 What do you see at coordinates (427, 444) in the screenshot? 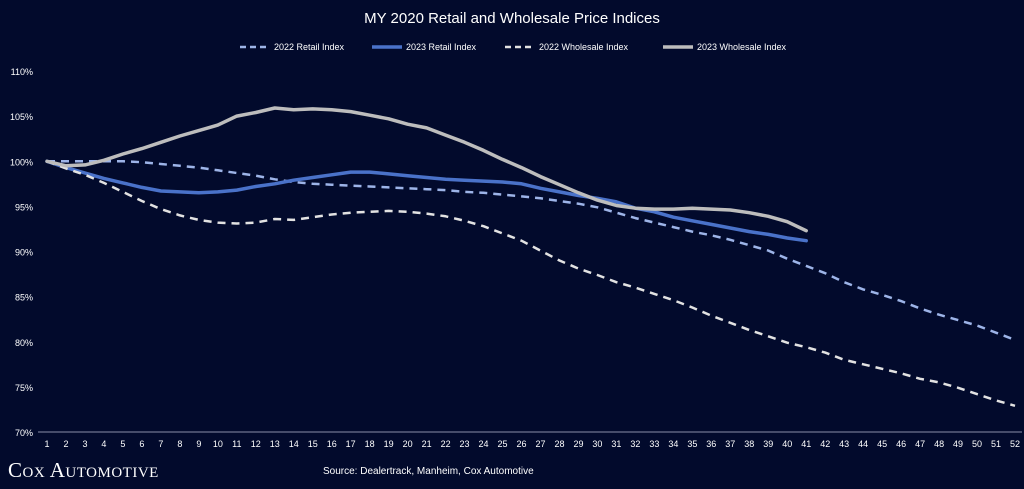
I see `x-tick-label: 21` at bounding box center [427, 444].